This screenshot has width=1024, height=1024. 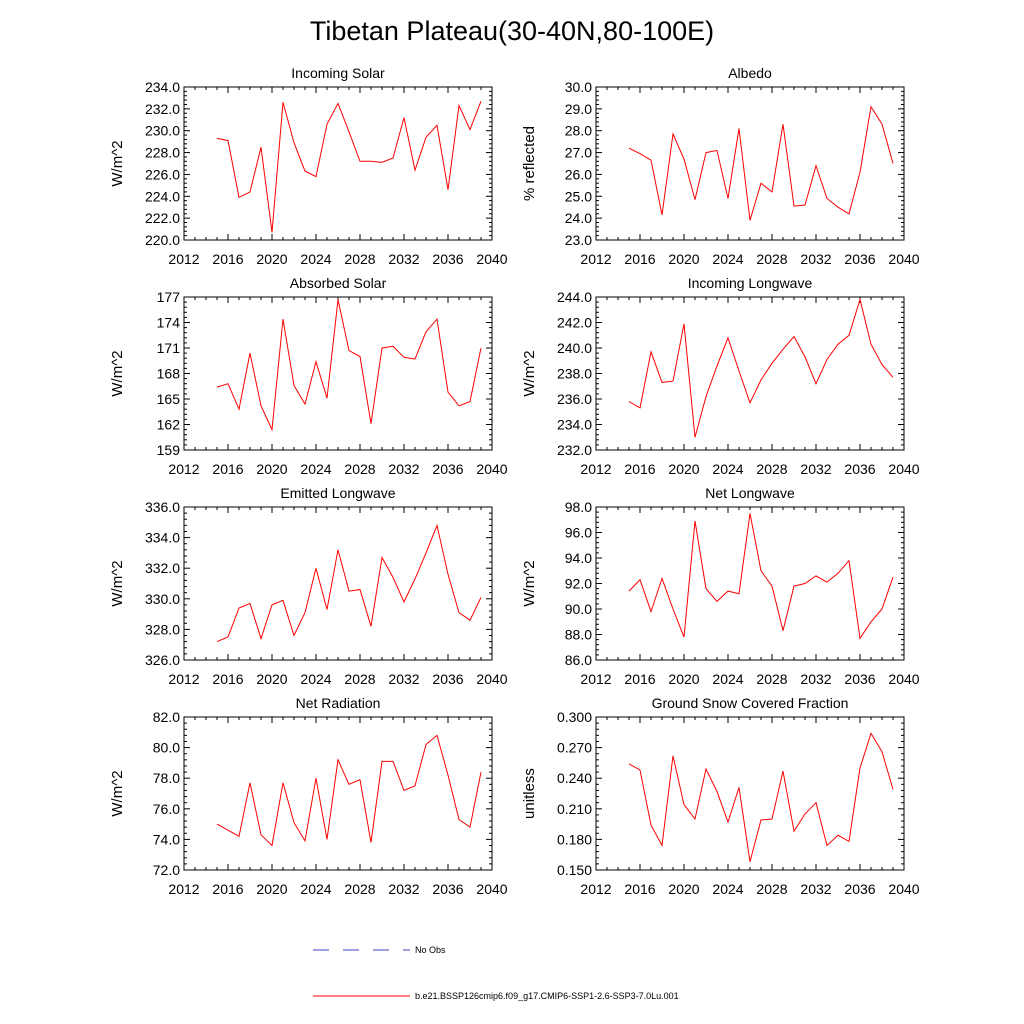 What do you see at coordinates (162, 568) in the screenshot?
I see `emitted-longwave-ytick-label: 332.0` at bounding box center [162, 568].